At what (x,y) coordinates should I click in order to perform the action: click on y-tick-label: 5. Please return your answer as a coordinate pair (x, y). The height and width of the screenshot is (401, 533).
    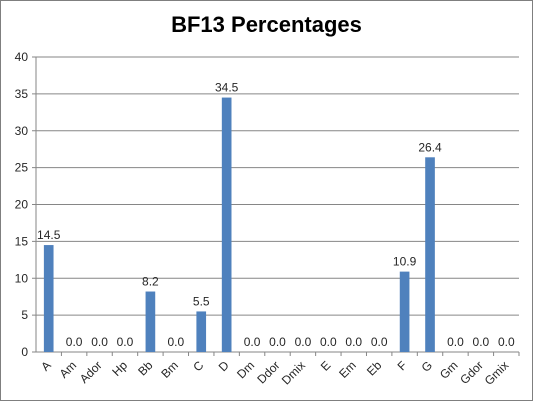
    Looking at the image, I should click on (24, 315).